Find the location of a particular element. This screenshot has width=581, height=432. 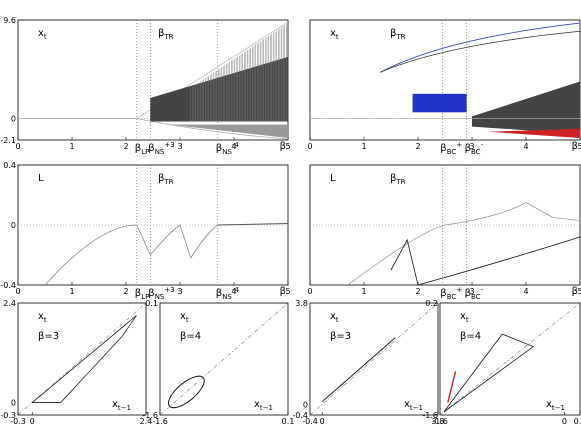

x-tick-label: -0.3 is located at coordinates (18, 421).